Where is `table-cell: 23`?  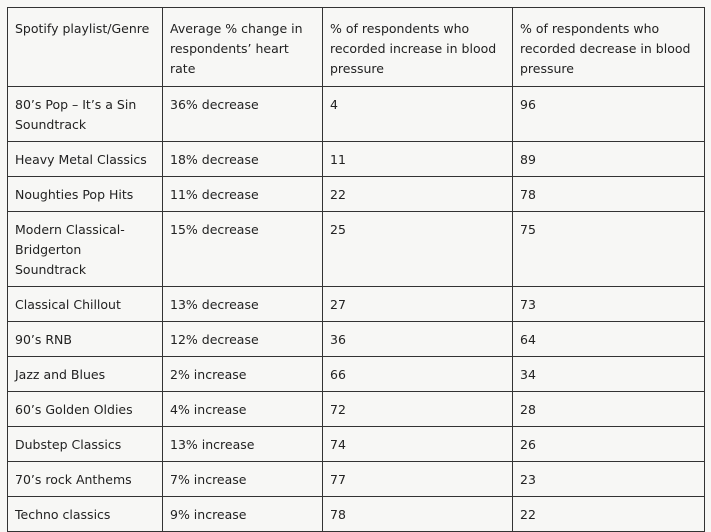
table-cell: 23 is located at coordinates (608, 479).